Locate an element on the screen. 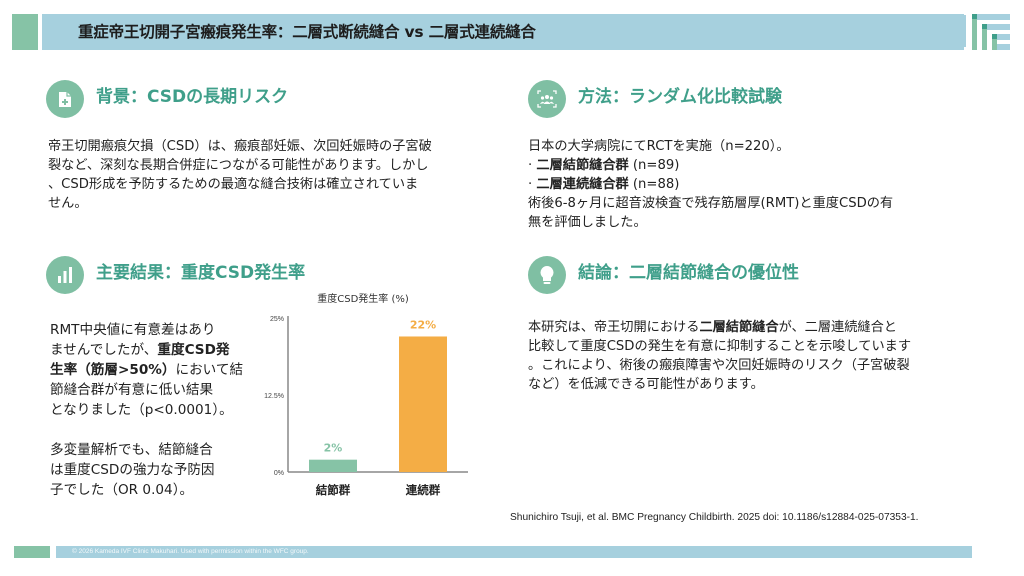 The image size is (1024, 576). y-tick-label: 0% is located at coordinates (279, 473).